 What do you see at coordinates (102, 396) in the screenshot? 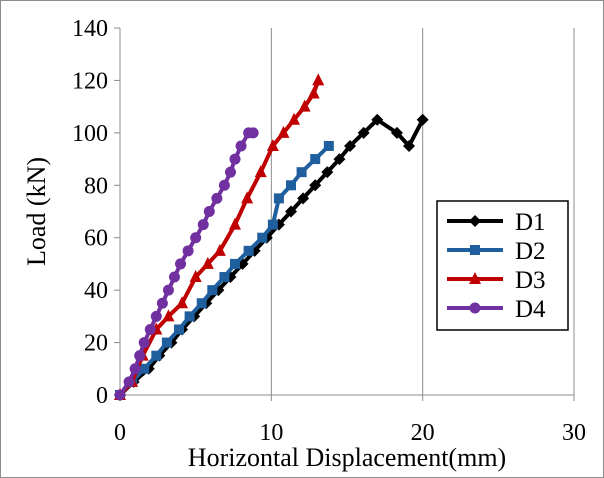
I see `y-tick-label-0: 0` at bounding box center [102, 396].